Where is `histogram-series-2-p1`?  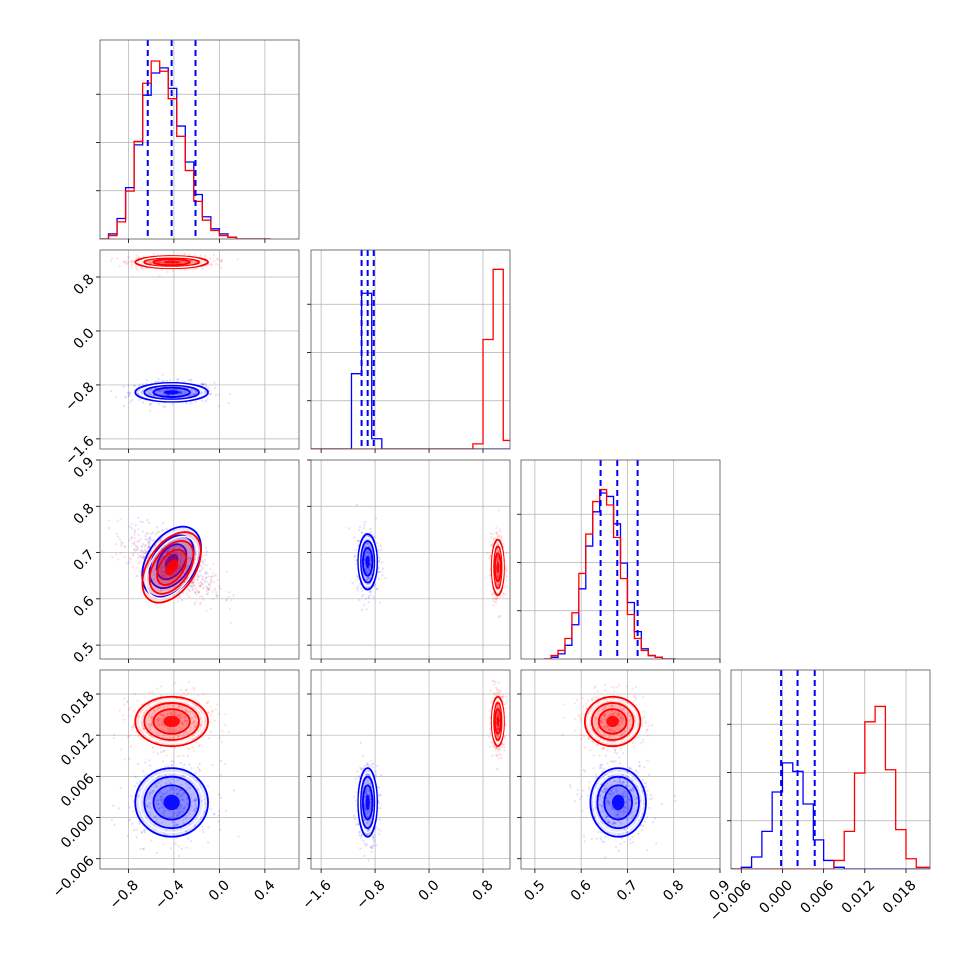 histogram-series-2-p1 is located at coordinates (410, 359).